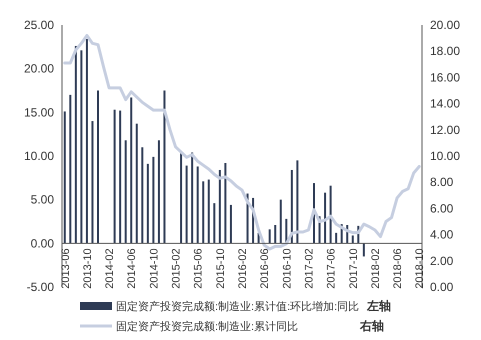  Describe the element at coordinates (445, 129) in the screenshot. I see `y2-tick-label: 12.00` at that location.